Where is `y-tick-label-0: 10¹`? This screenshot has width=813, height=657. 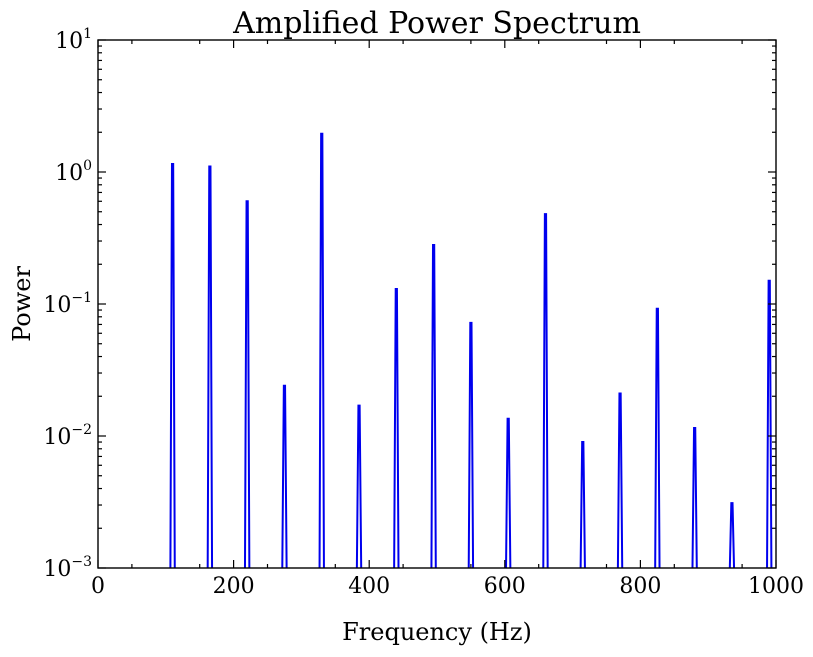 y-tick-label-0: 10¹ is located at coordinates (73, 40).